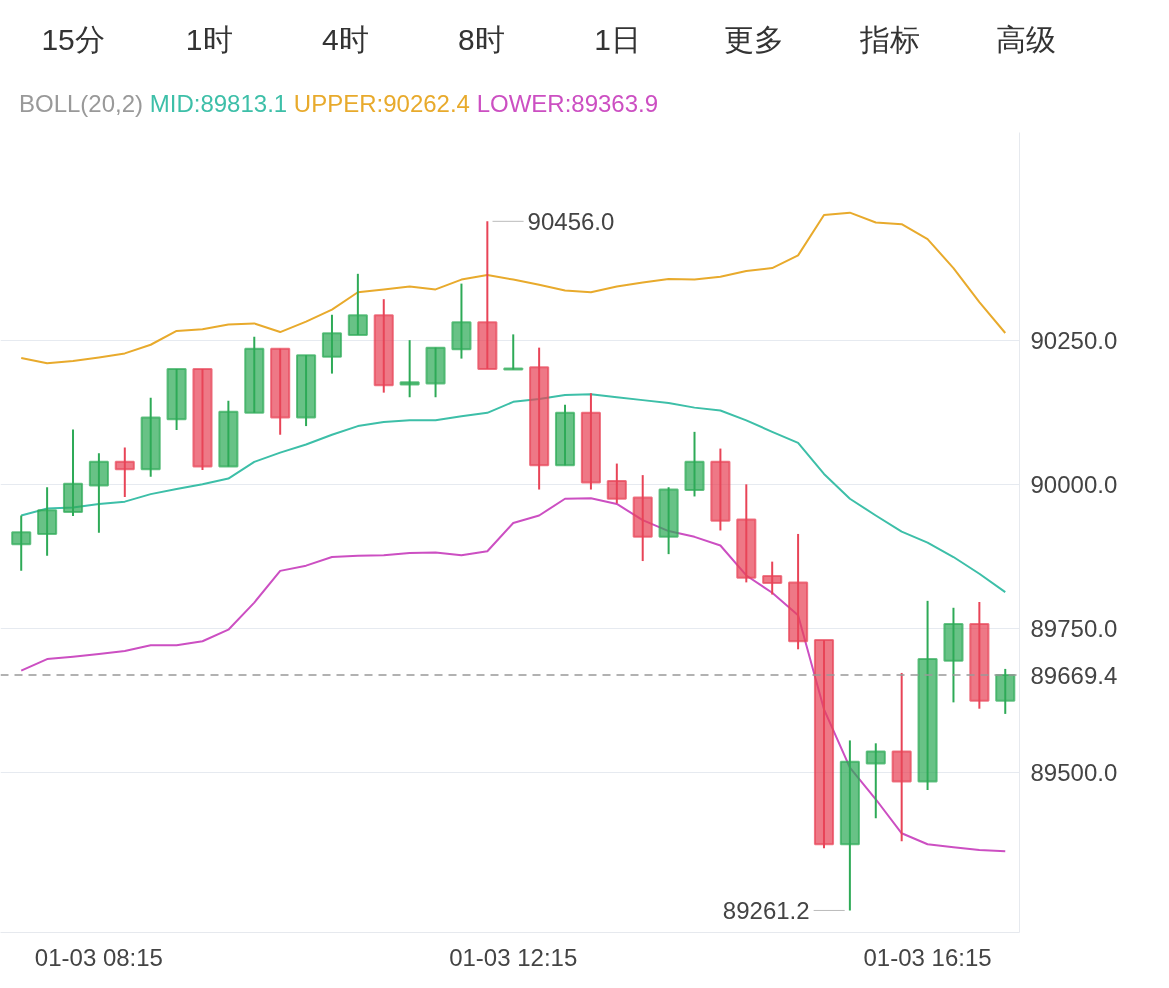 The image size is (1169, 988). Describe the element at coordinates (1074, 629) in the screenshot. I see `y-tick-label: 89750.0` at that location.